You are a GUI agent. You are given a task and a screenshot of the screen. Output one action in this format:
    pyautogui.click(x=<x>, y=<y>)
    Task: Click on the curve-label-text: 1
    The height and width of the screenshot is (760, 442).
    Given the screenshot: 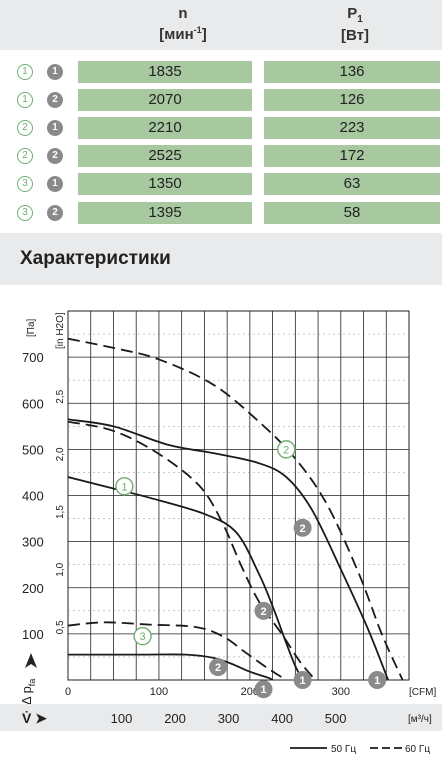 What is the action you would take?
    pyautogui.click(x=124, y=487)
    